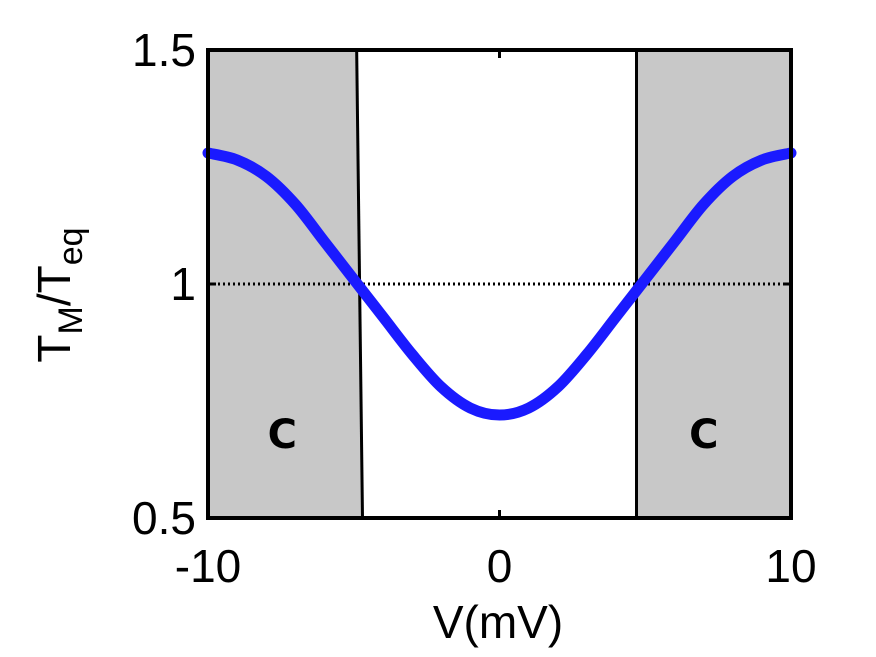 Image resolution: width=876 pixels, height=657 pixels. Describe the element at coordinates (54, 285) in the screenshot. I see `y-axis-label-slash: /T` at that location.